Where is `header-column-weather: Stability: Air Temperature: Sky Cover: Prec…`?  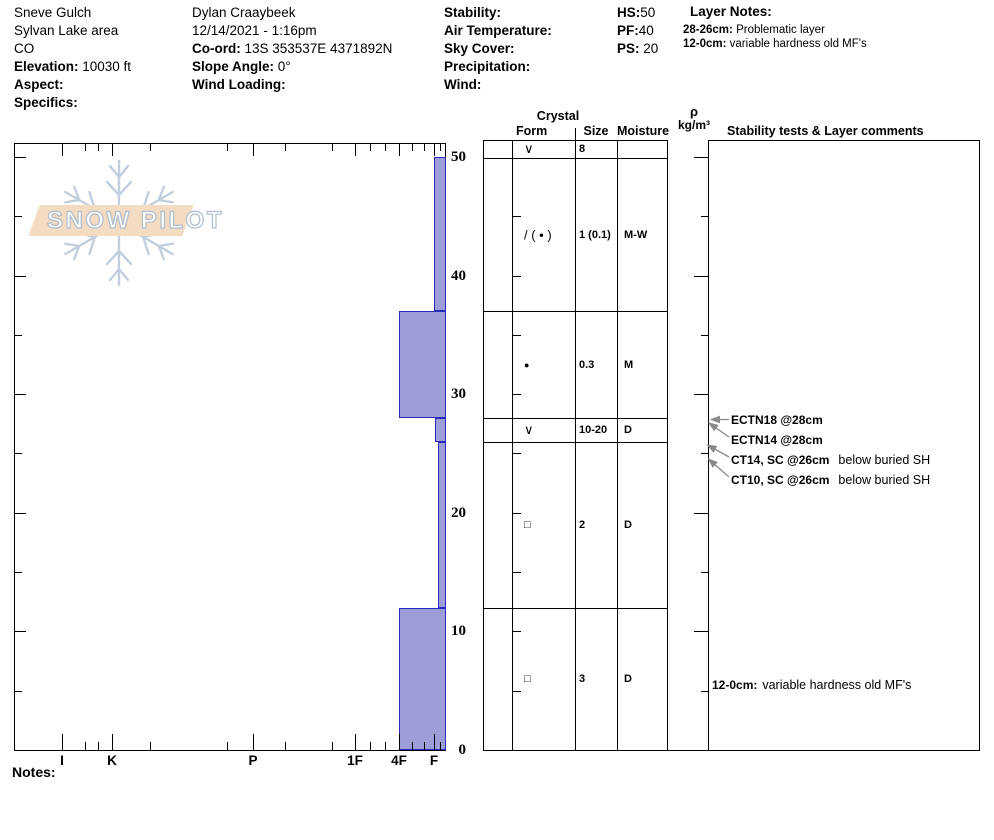
header-column-weather: Stability: Air Temperature: Sky Cover: Prec… is located at coordinates (498, 49).